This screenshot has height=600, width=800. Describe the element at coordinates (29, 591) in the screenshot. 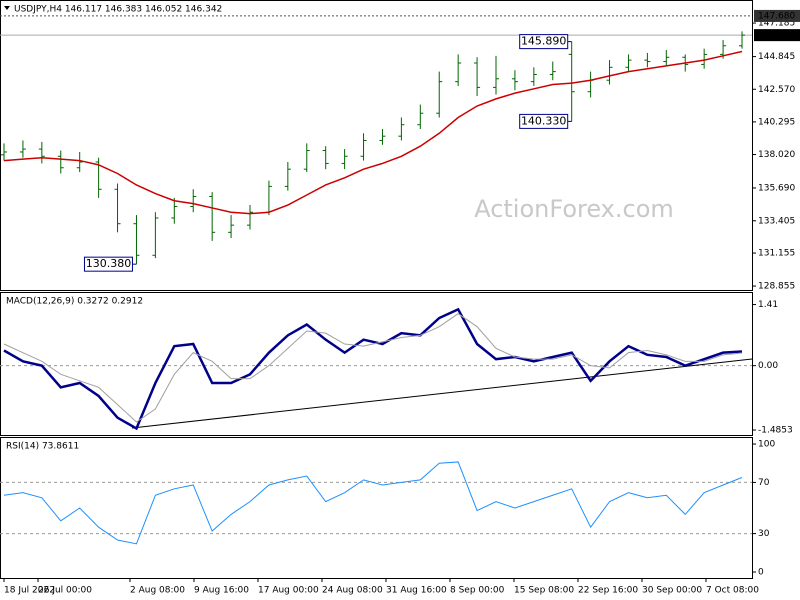

I see `x-tick-label: 18 Jul 2022` at that location.